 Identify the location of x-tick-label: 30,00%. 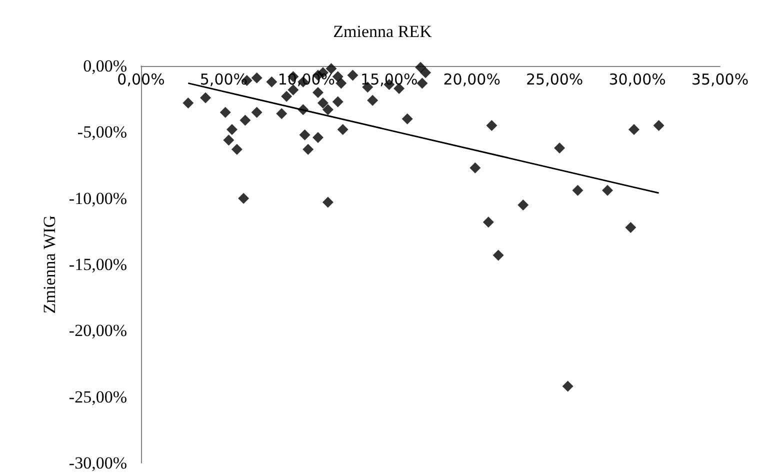
(637, 79).